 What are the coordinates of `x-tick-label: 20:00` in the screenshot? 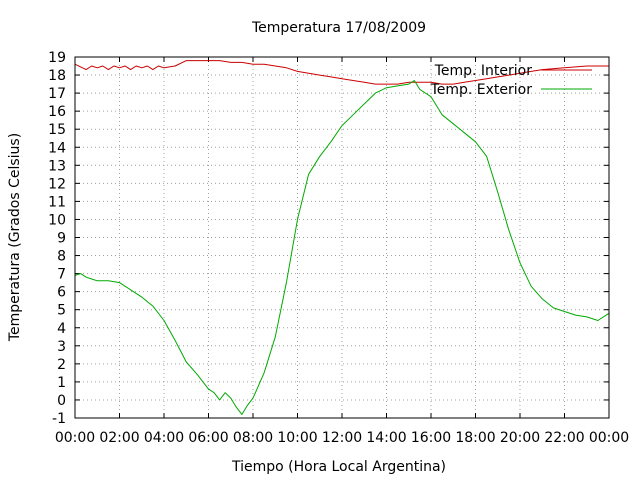 It's located at (520, 438).